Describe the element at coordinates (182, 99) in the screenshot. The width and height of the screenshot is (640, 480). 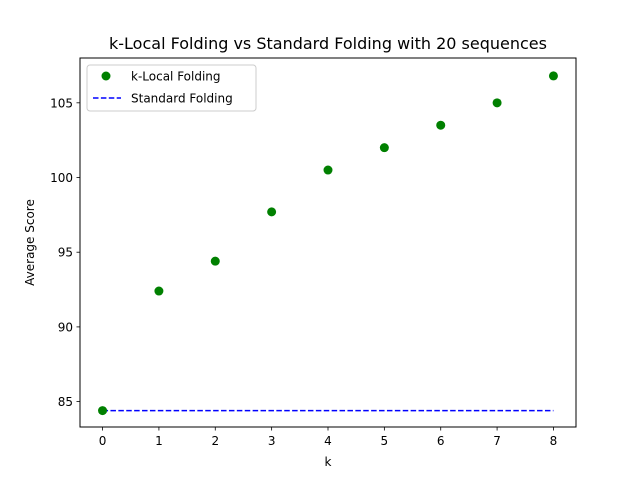
I see `legend-label-standard-folding: Standard Folding` at that location.